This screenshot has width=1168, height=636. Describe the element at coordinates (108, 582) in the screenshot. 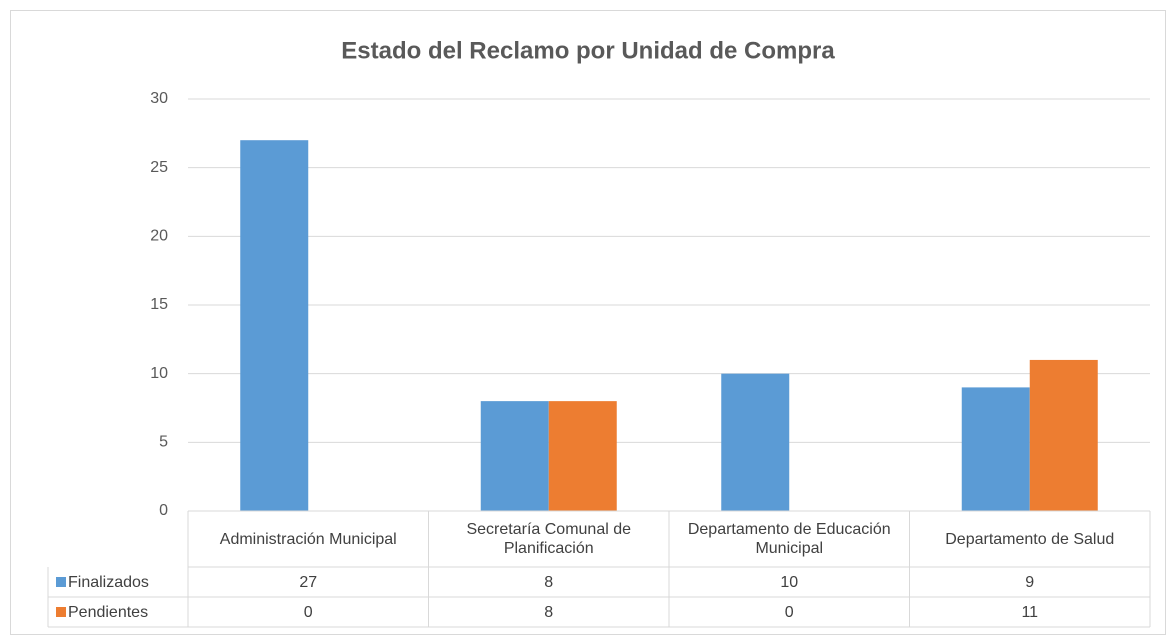

I see `legend-label: Finalizados` at that location.